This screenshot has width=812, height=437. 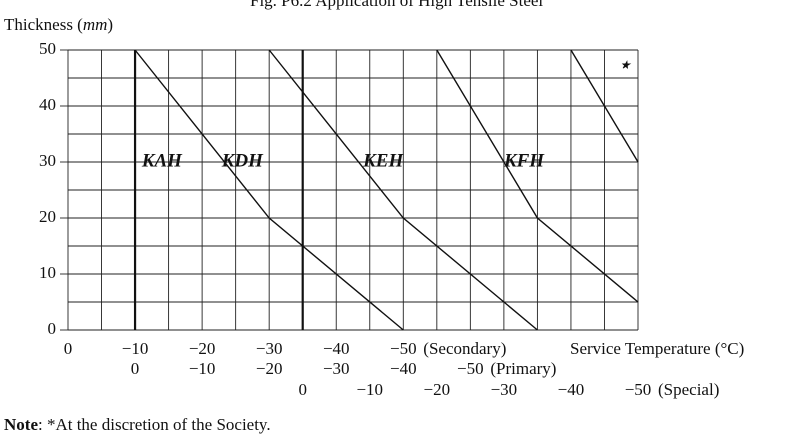 I want to click on annotation: KAH, so click(x=162, y=160).